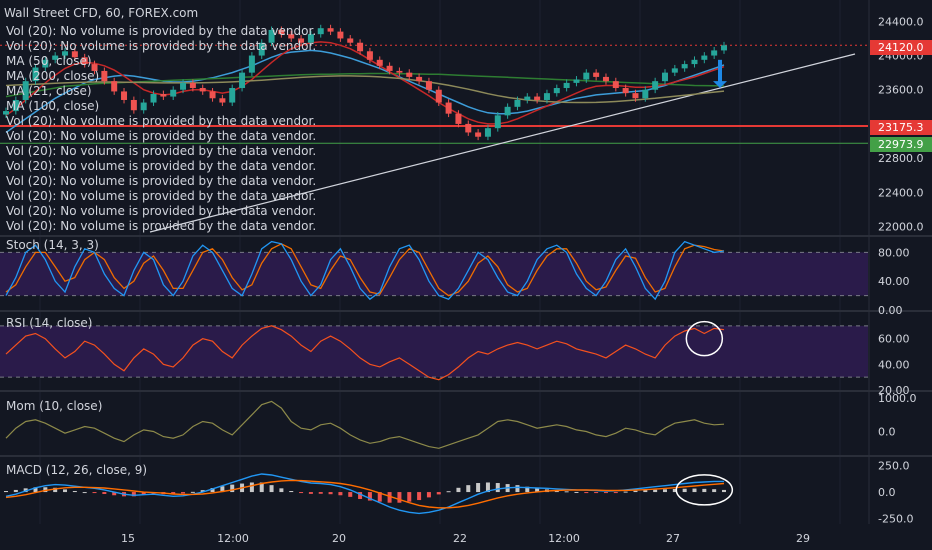  I want to click on macd-pane, so click(369, 494).